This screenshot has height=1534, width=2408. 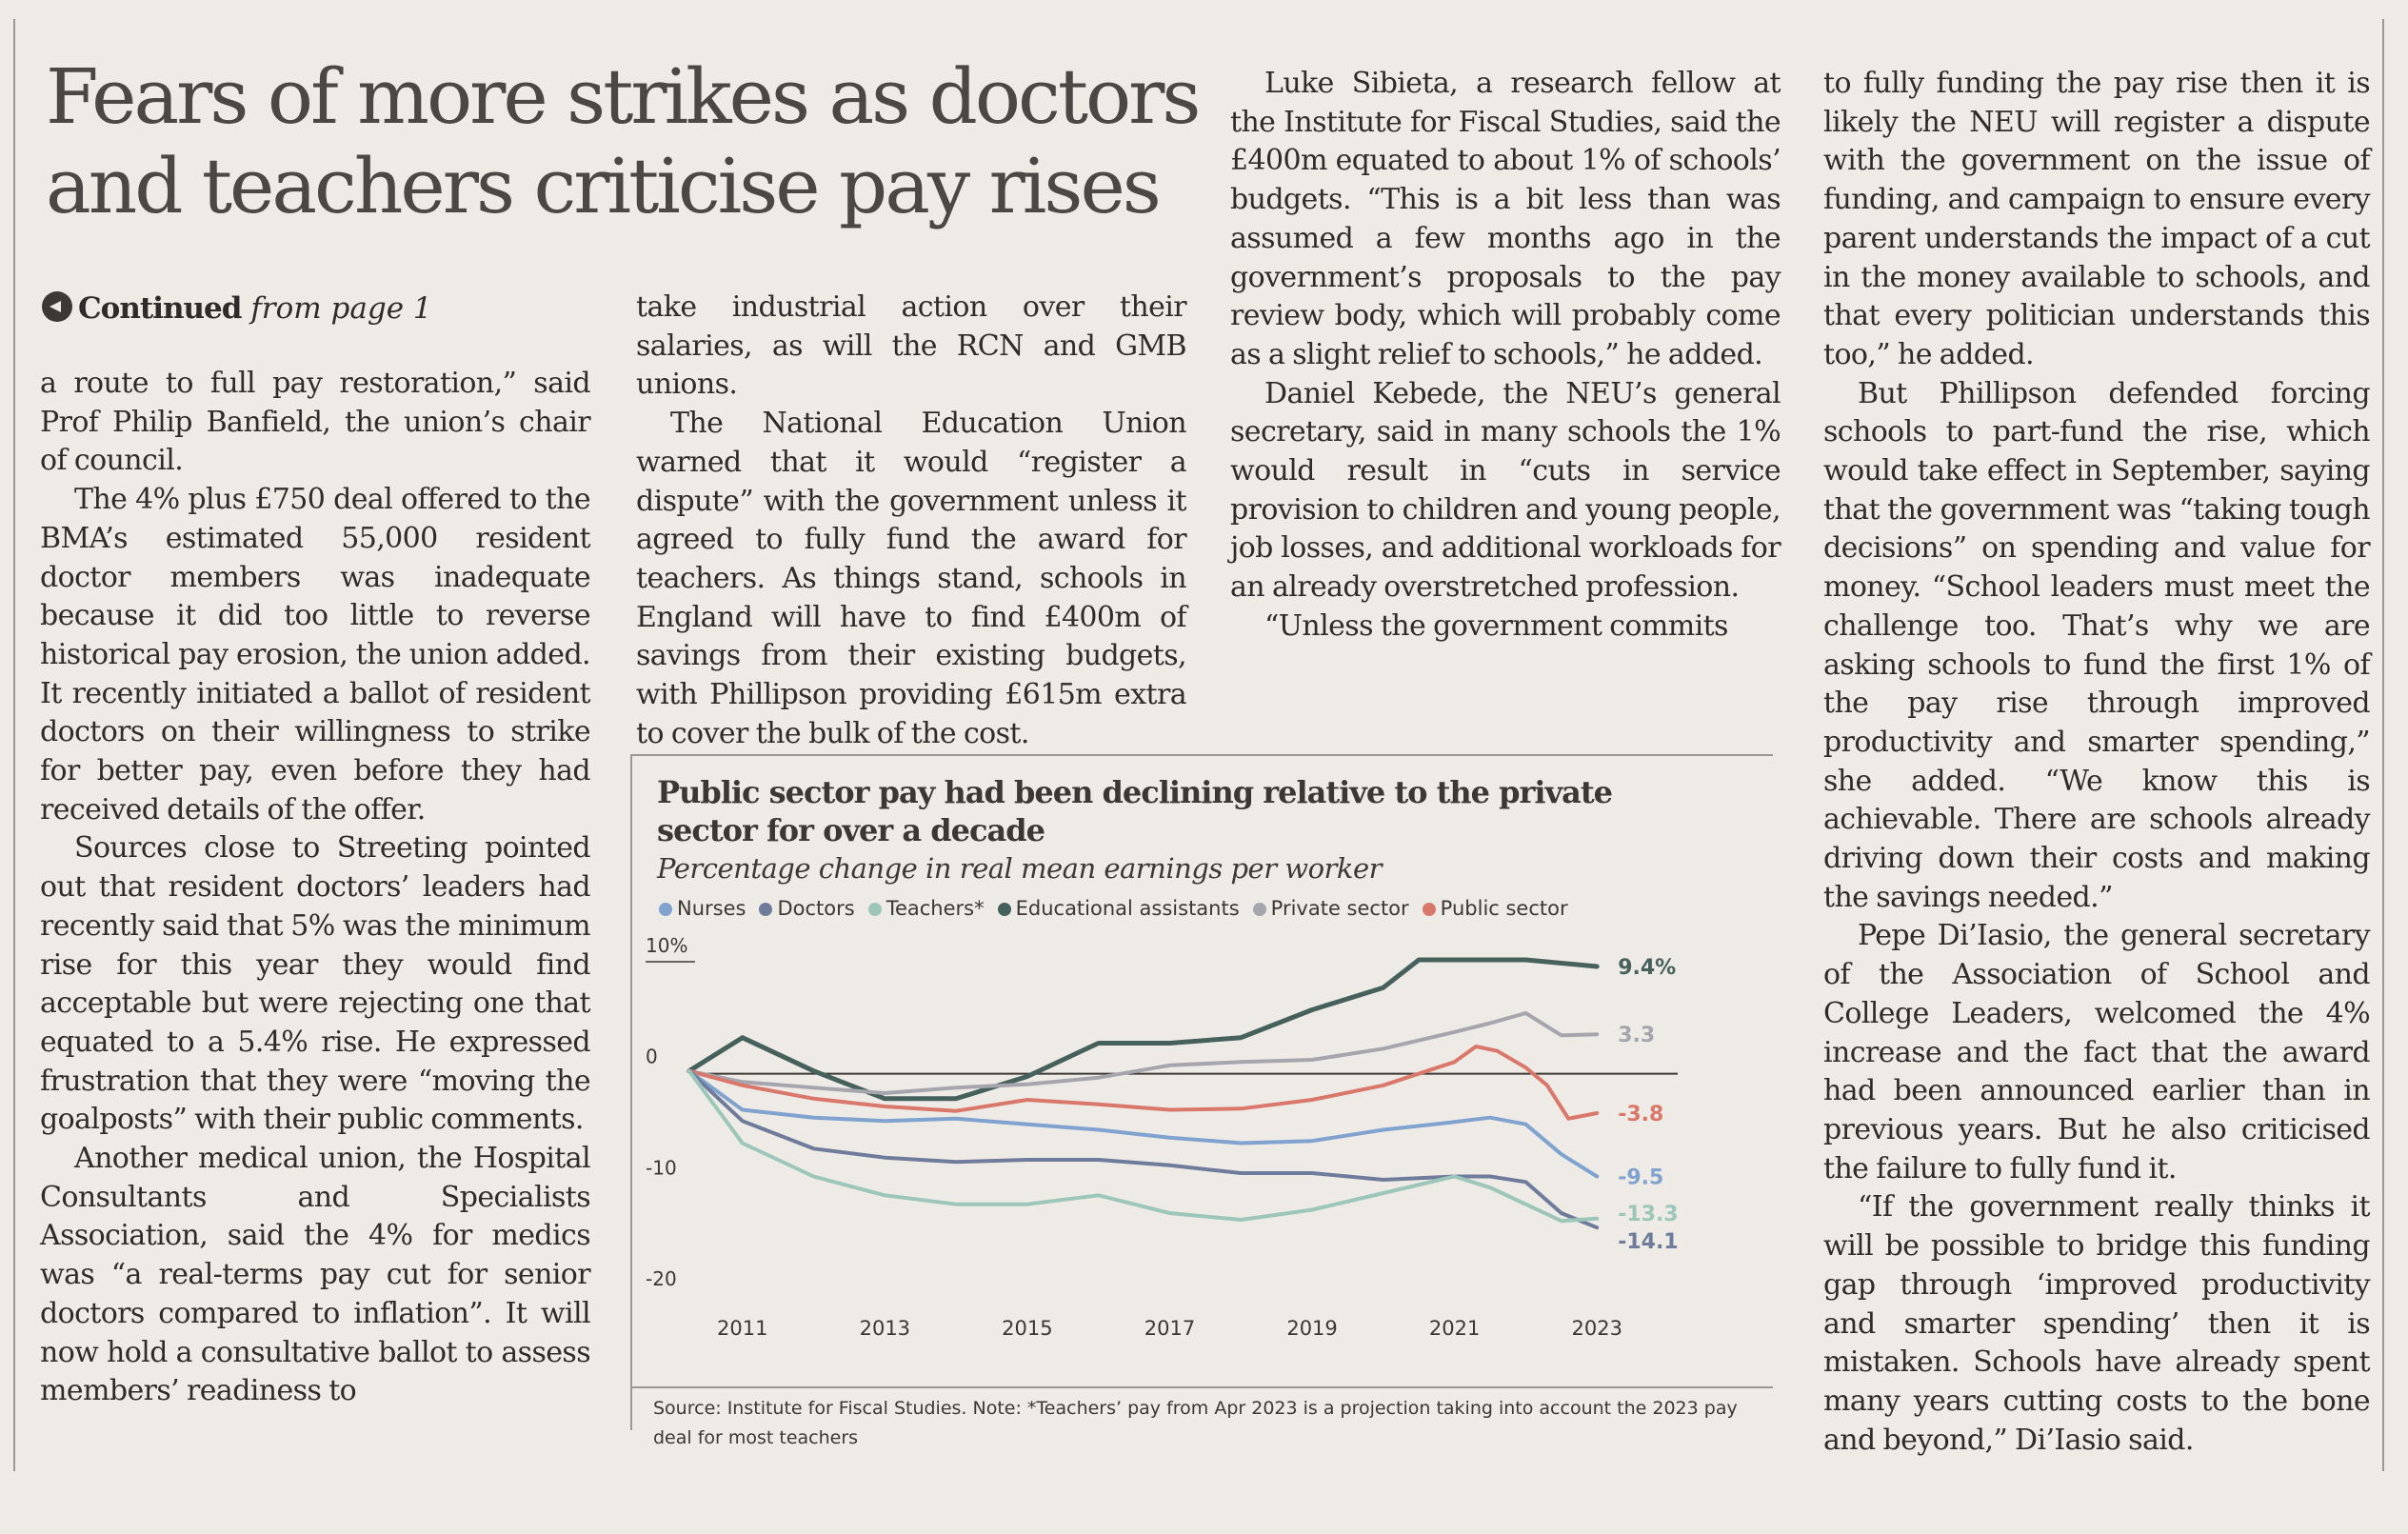 I want to click on series-end-label: -14.1, so click(x=1648, y=1242).